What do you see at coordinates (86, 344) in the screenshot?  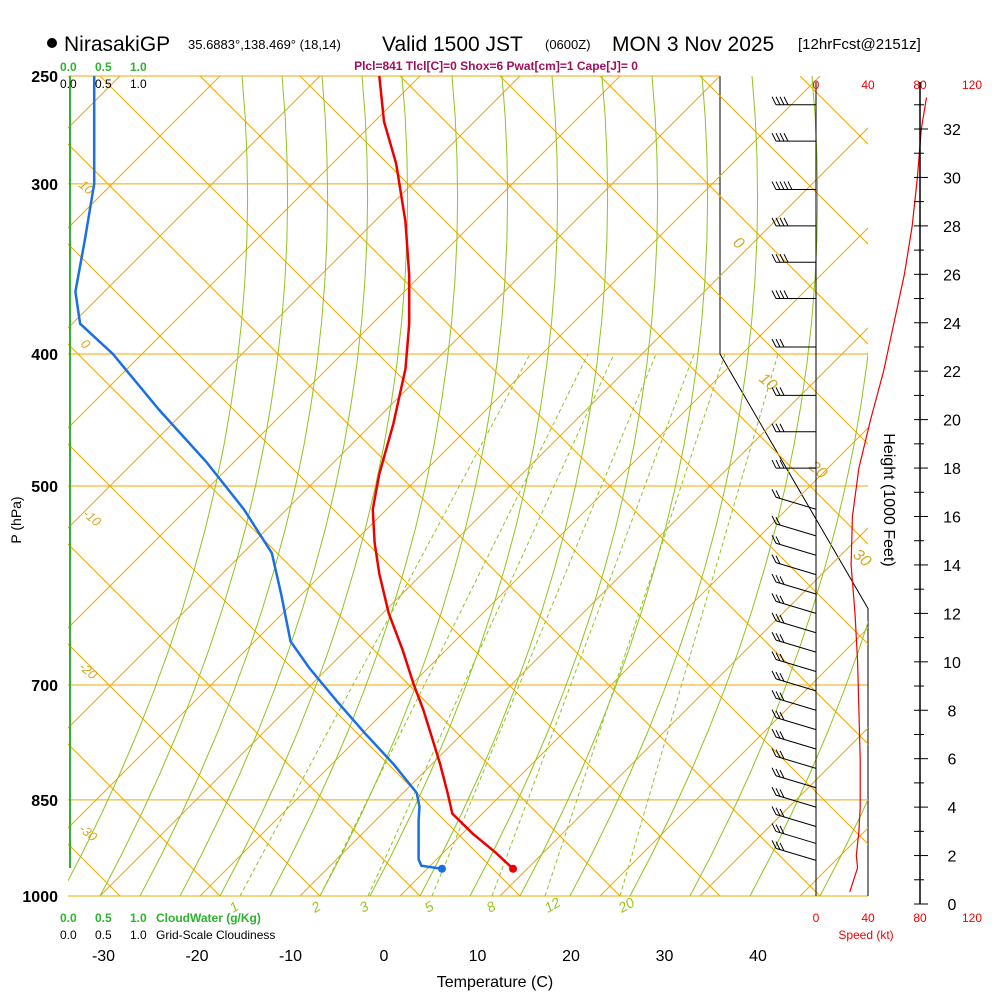 I see `dry-adiabat-label: 0` at bounding box center [86, 344].